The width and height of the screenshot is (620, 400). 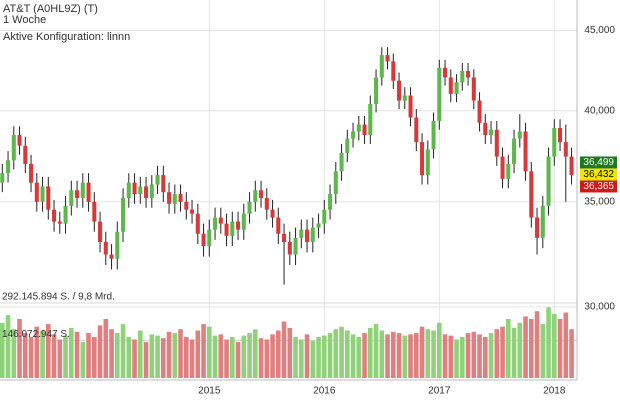 What do you see at coordinates (598, 174) in the screenshot?
I see `price-marker-label: 36,432` at bounding box center [598, 174].